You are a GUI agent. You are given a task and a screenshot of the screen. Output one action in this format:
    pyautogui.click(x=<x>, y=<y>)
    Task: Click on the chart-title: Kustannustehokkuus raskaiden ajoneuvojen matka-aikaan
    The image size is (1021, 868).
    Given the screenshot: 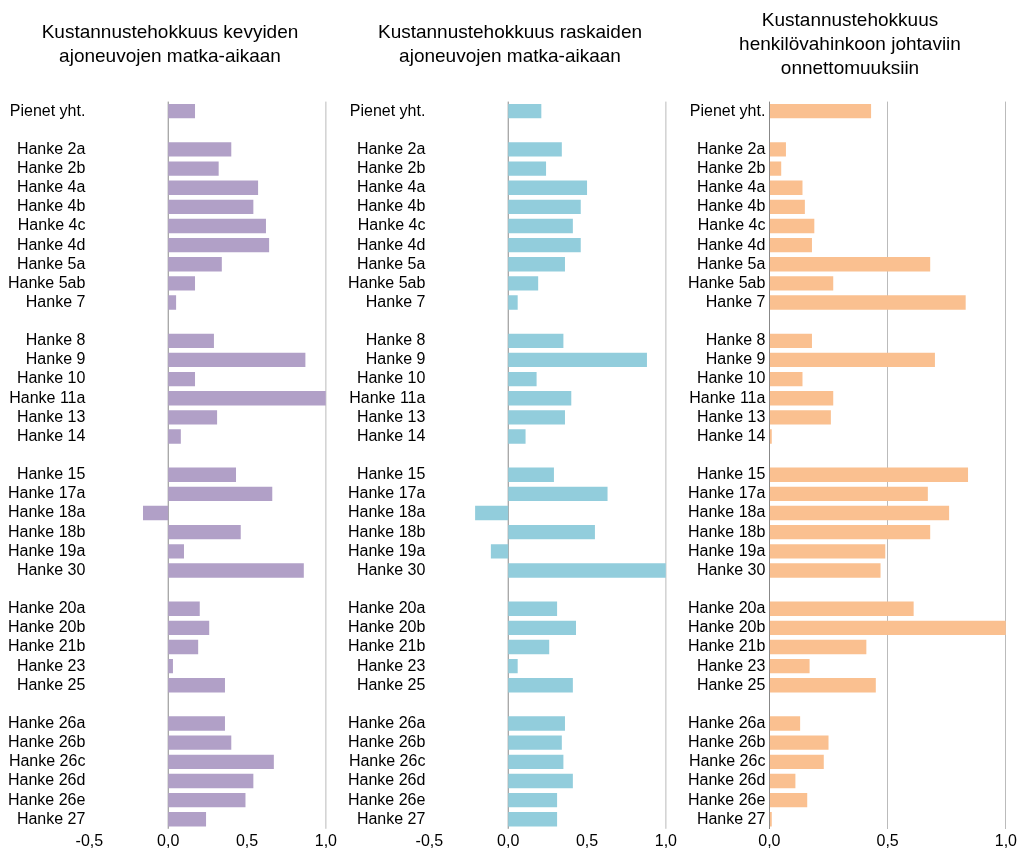 What is the action you would take?
    pyautogui.click(x=510, y=44)
    